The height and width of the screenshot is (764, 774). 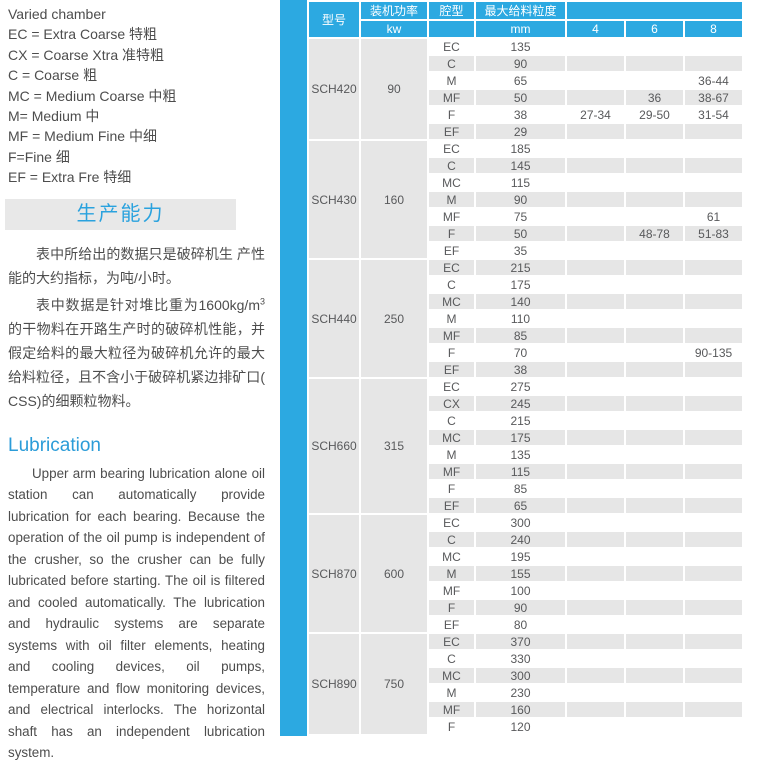 I want to click on feed-size-cell: 70, so click(x=521, y=353).